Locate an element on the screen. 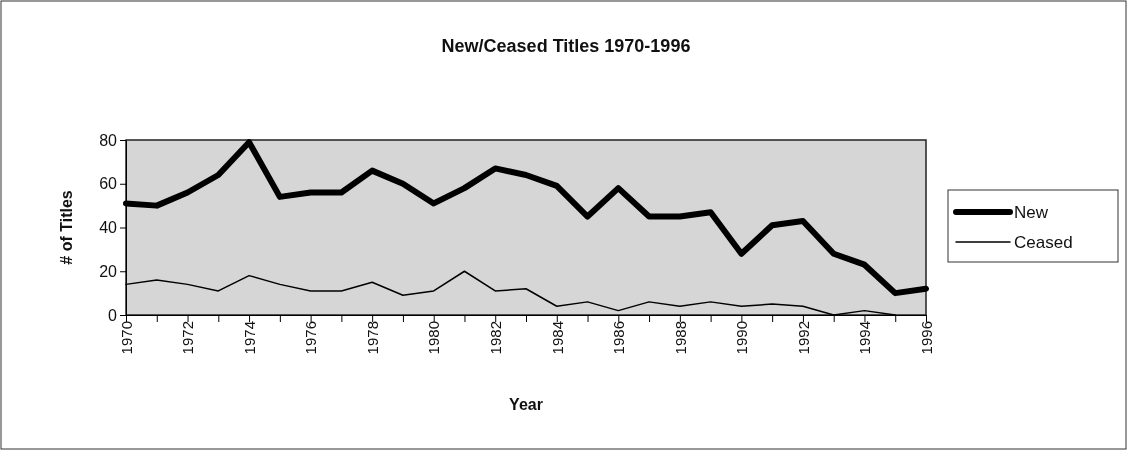 This screenshot has height=450, width=1127. x-tick-label: 1996 is located at coordinates (926, 338).